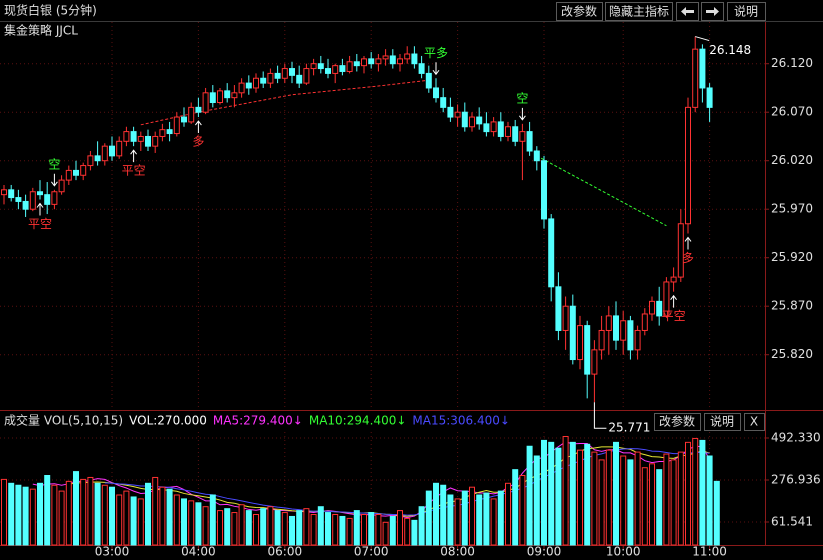  What do you see at coordinates (41, 30) in the screenshot?
I see `indicator-title: 集金策略 JJCL` at bounding box center [41, 30].